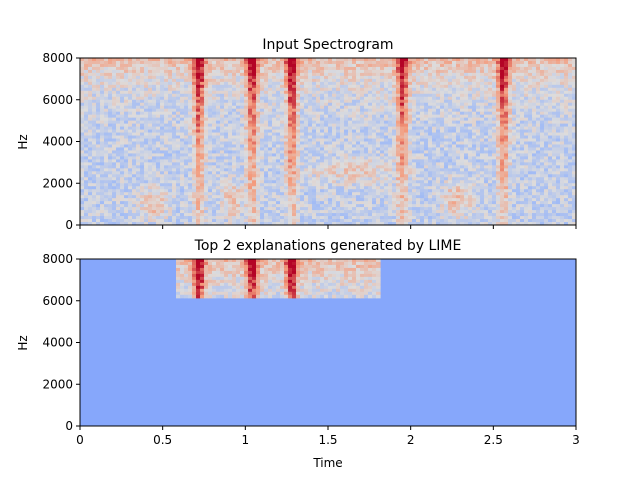  What do you see at coordinates (327, 440) in the screenshot?
I see `x-tick-label: 1.5` at bounding box center [327, 440].